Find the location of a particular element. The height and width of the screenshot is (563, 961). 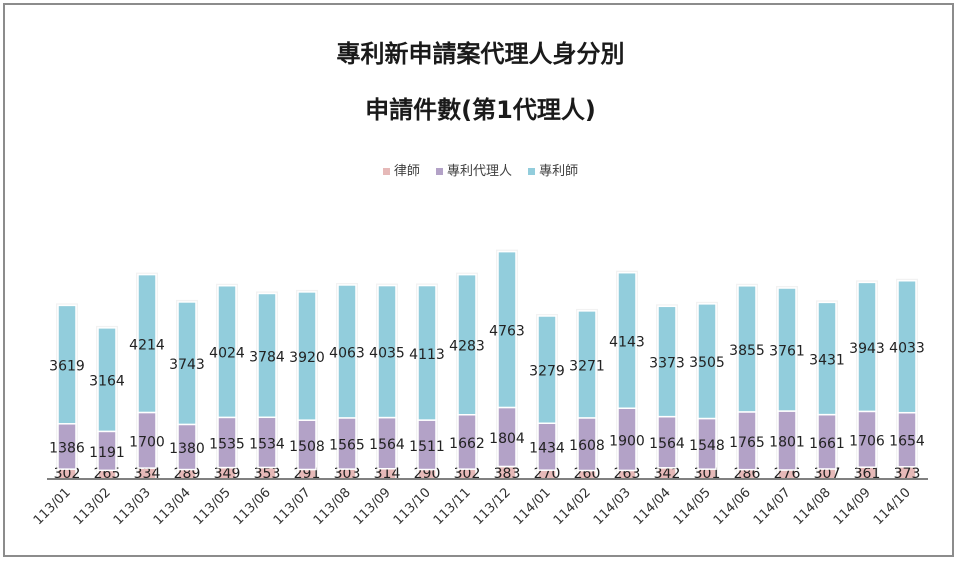

data-label: 3743 is located at coordinates (187, 365).